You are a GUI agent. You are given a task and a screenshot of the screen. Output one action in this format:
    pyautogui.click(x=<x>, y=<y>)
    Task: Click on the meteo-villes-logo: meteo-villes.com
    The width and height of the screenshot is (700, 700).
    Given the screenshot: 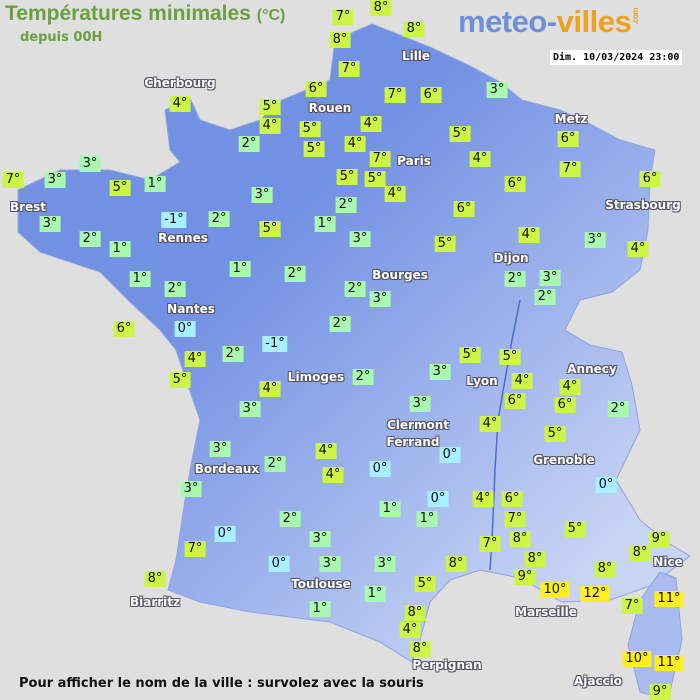 What is the action you would take?
    pyautogui.click(x=549, y=22)
    